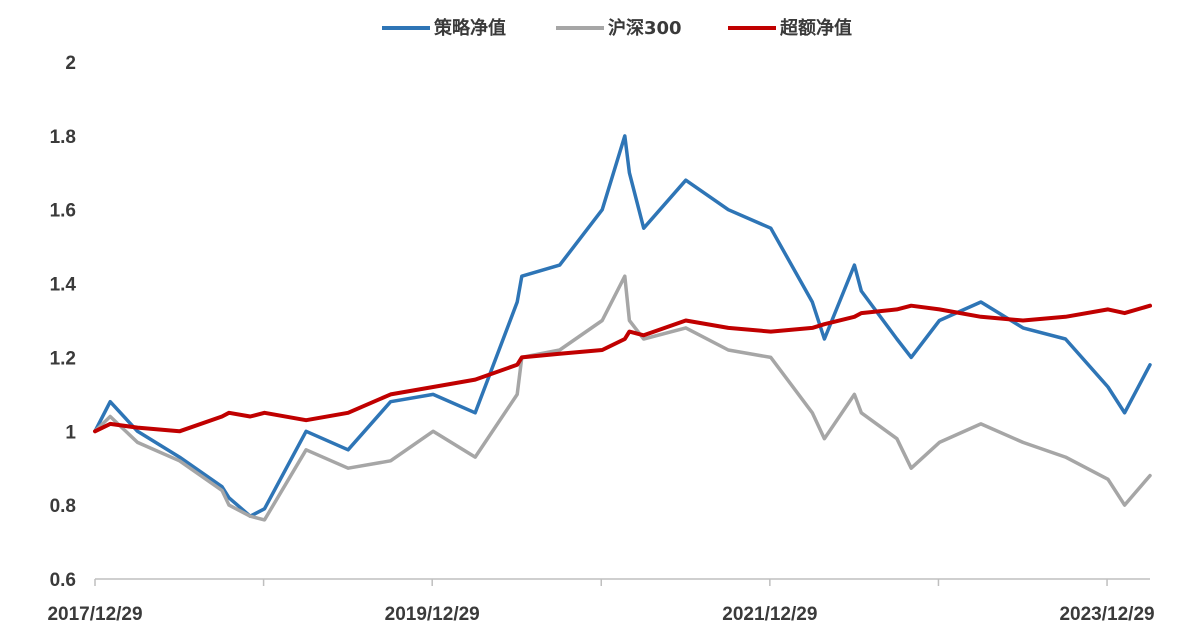 The image size is (1194, 636). I want to click on x-tick-label: 2023/12/29, so click(1106, 614).